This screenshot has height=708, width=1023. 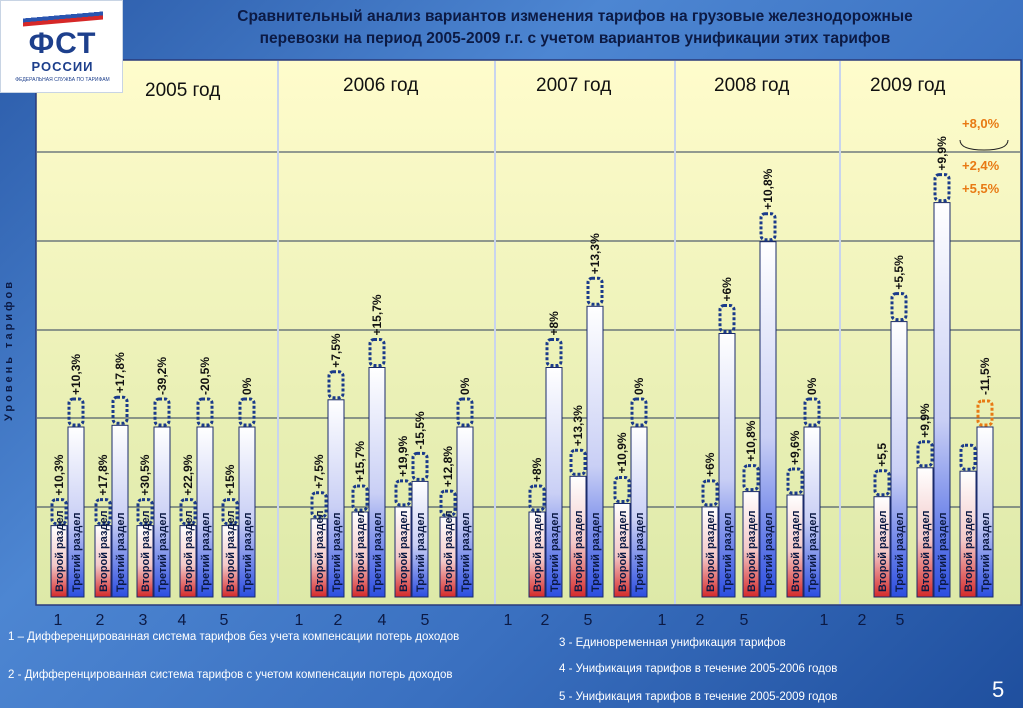 What do you see at coordinates (143, 620) in the screenshot?
I see `variant-number-2: 3` at bounding box center [143, 620].